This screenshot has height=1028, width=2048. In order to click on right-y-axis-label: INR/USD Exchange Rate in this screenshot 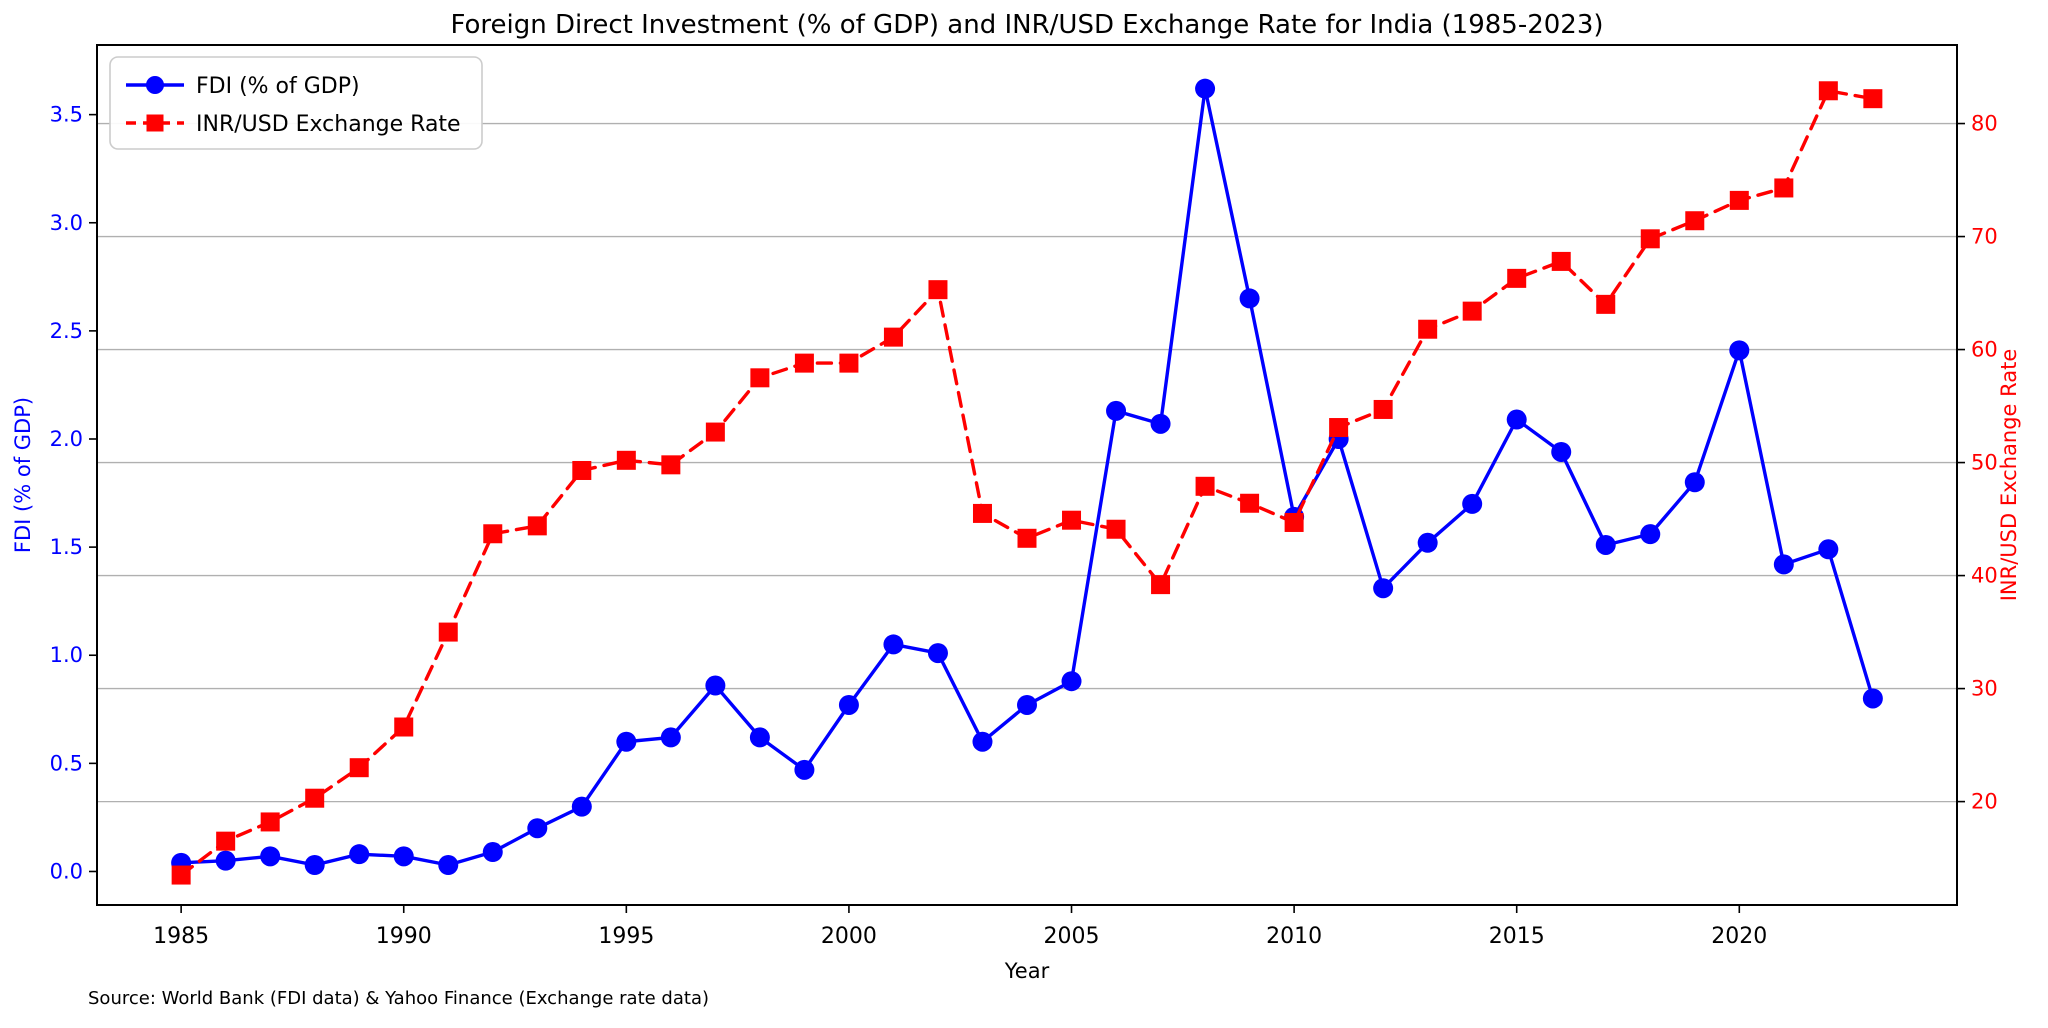, I will do `click(2009, 475)`.